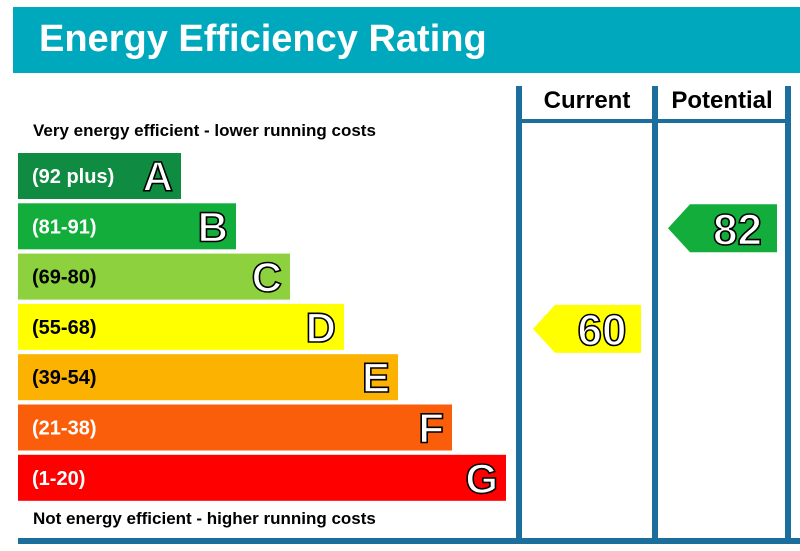 The height and width of the screenshot is (551, 800). Describe the element at coordinates (519, 313) in the screenshot. I see `frame-divider-left` at that location.